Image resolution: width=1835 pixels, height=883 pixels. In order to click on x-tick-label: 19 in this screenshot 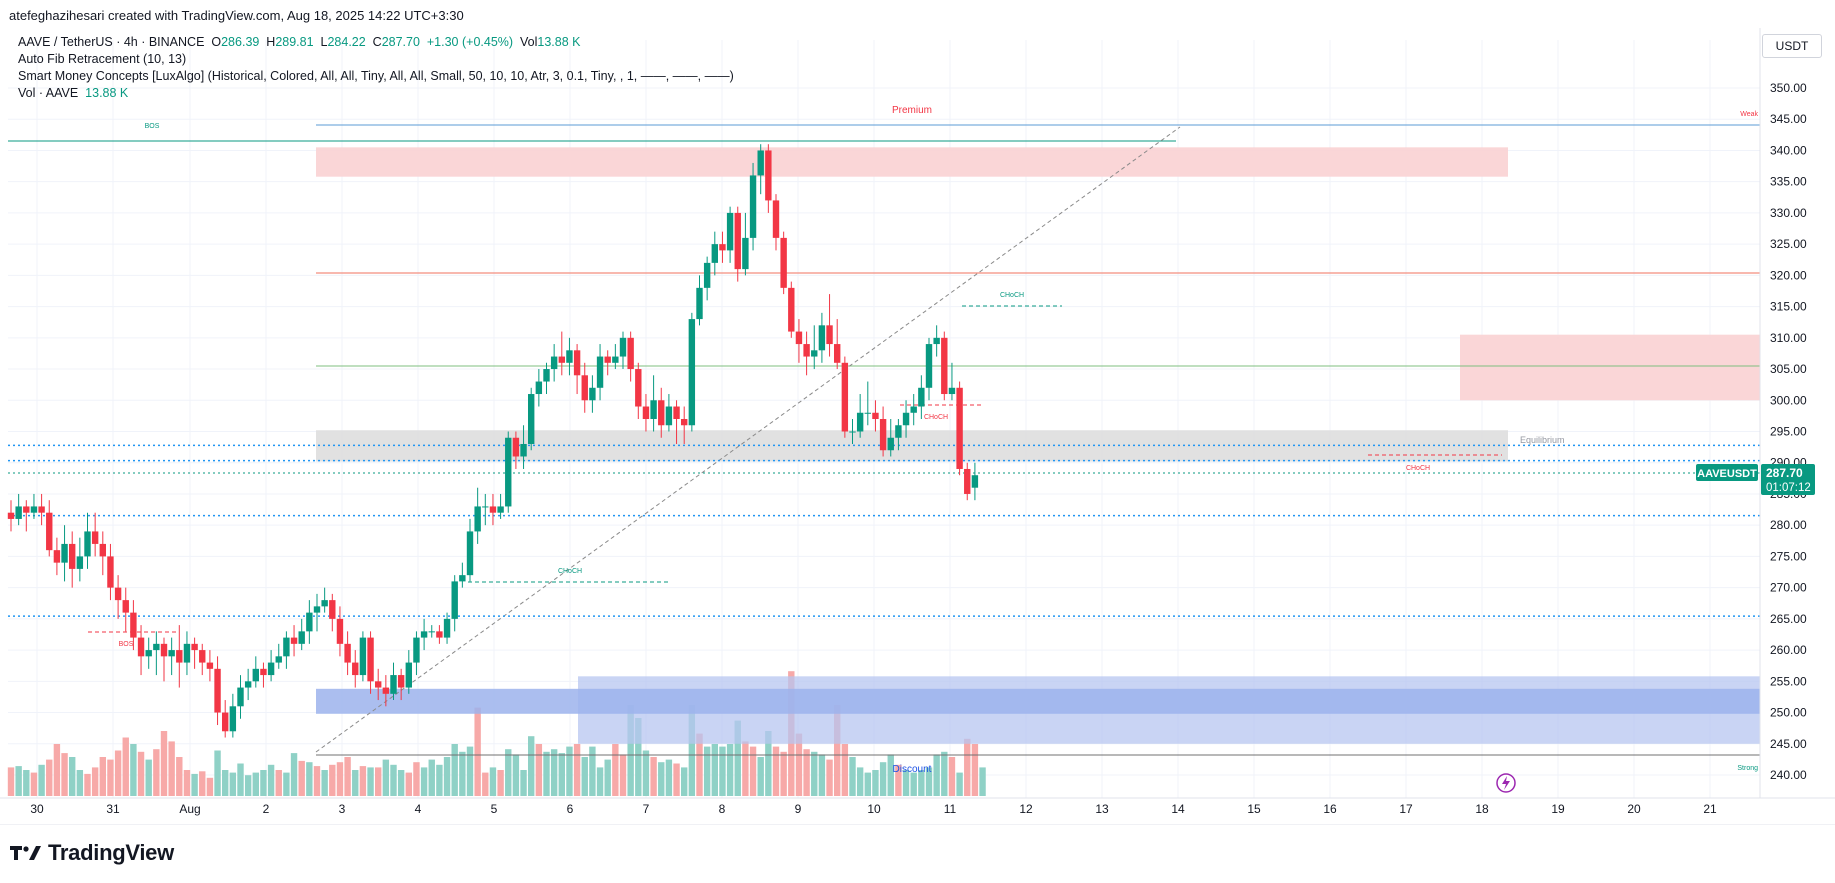, I will do `click(1558, 809)`.